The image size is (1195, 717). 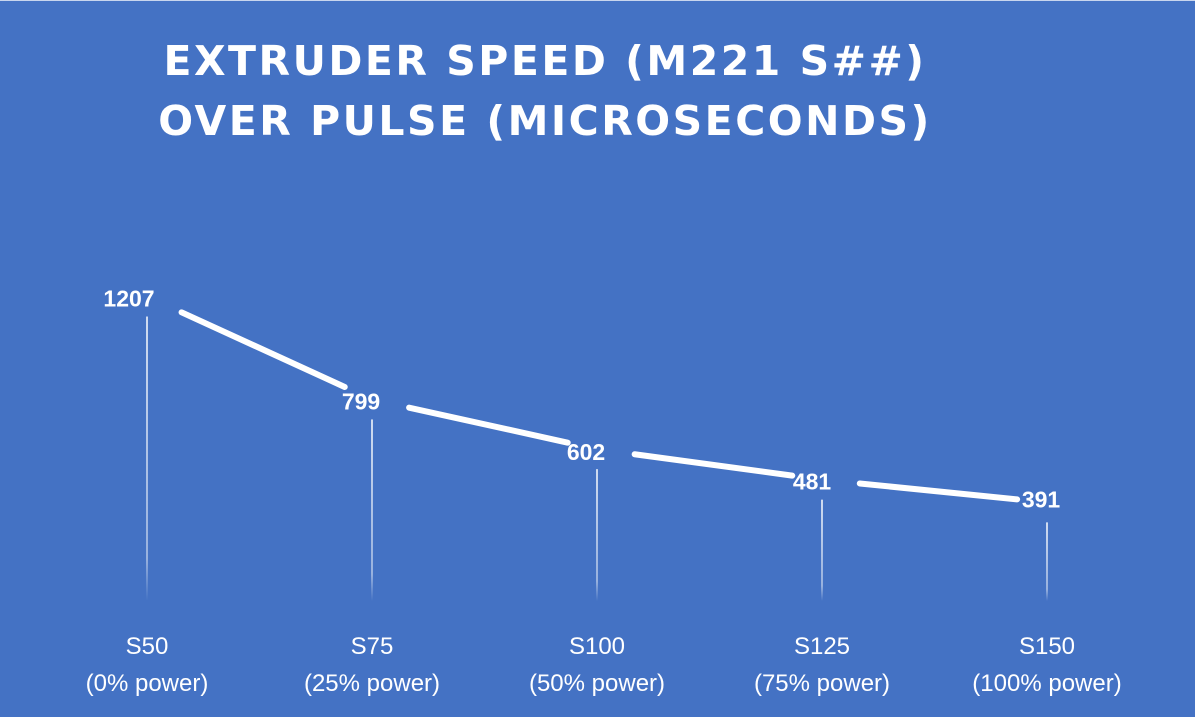 I want to click on x-tick-label: (50% power), so click(x=597, y=683).